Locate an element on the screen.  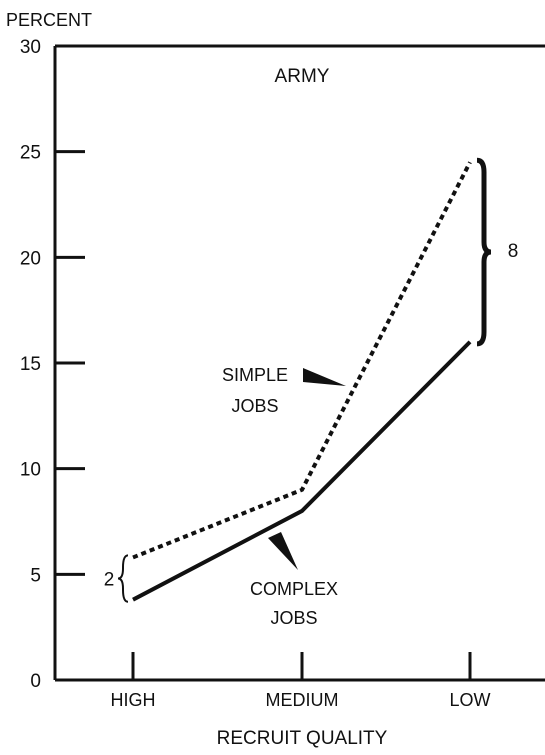
y-tick-label: 30 is located at coordinates (30, 47).